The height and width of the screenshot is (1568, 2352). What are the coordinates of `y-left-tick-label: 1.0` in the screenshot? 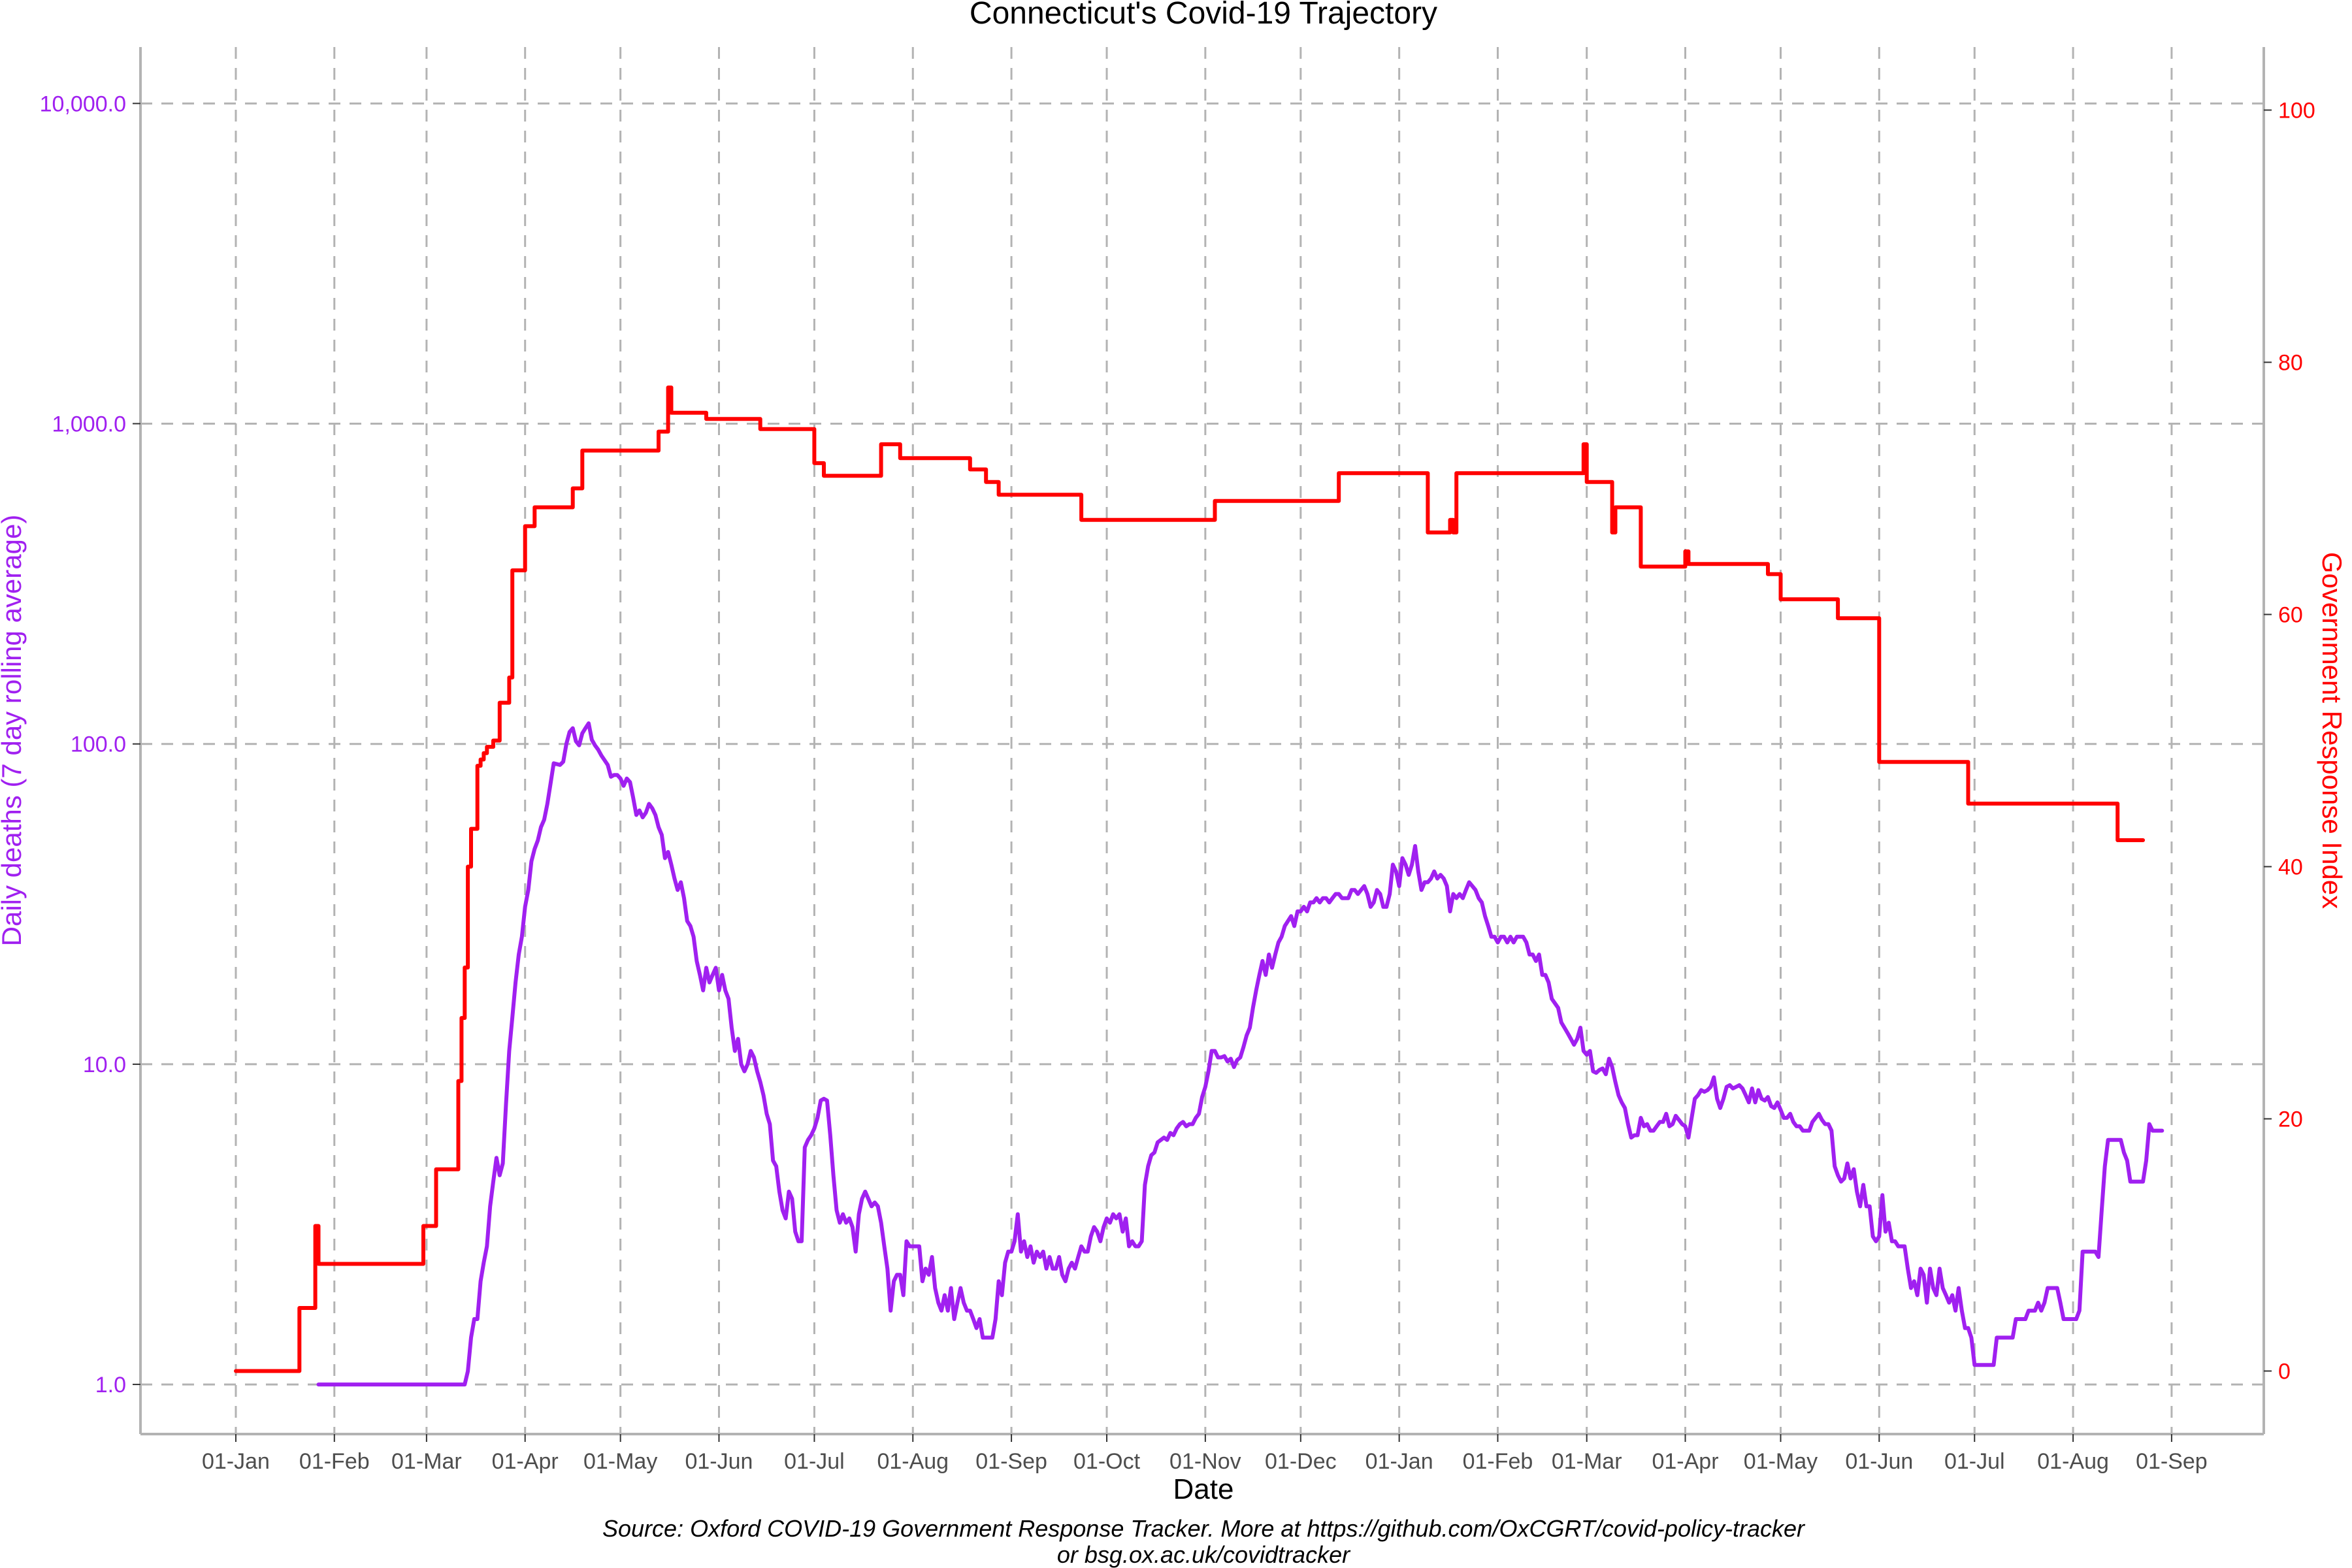 It's located at (110, 1385).